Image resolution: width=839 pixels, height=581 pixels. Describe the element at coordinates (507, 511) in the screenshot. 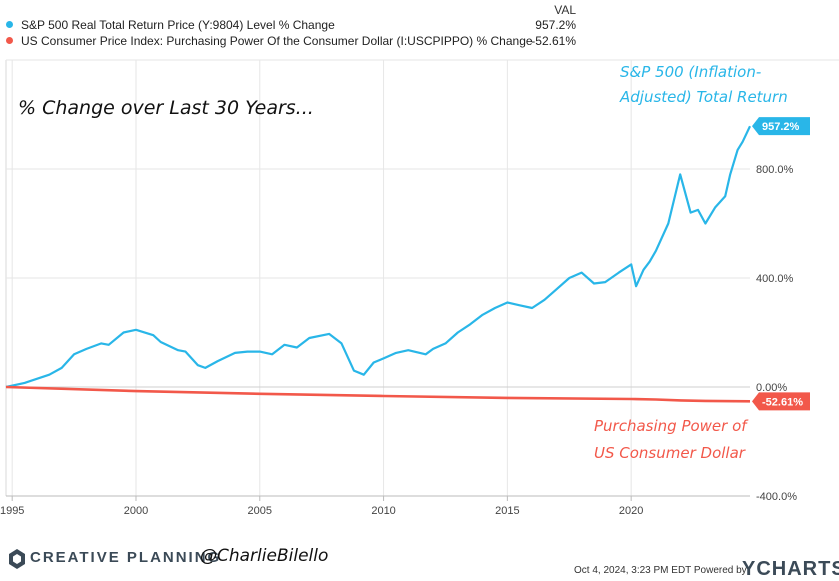

I see `x-tick-label: 2015` at that location.